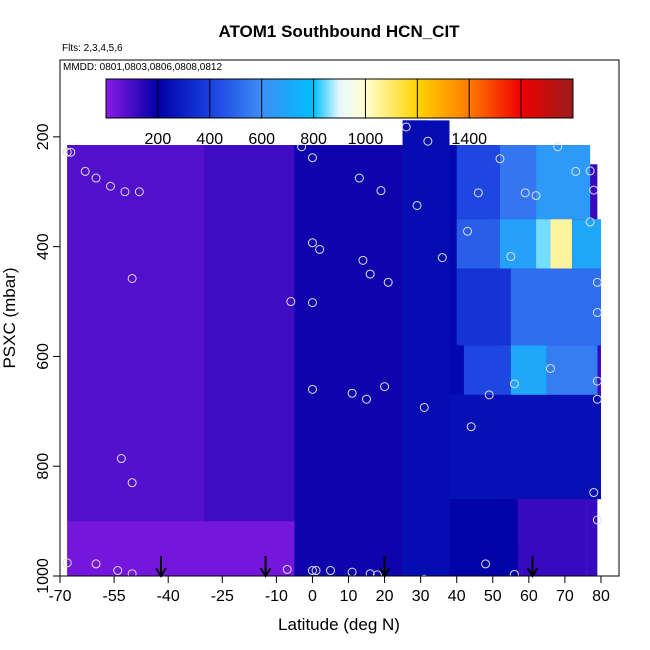  What do you see at coordinates (168, 596) in the screenshot?
I see `x-tick-label: -40` at bounding box center [168, 596].